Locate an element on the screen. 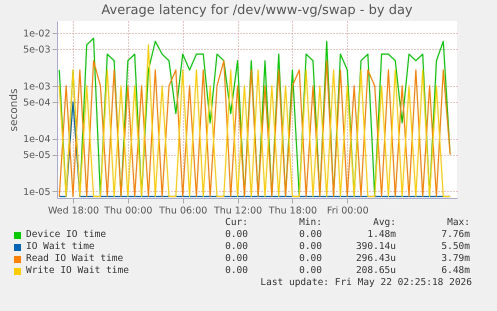 Image resolution: width=497 pixels, height=311 pixels. legend-label: Device IO time is located at coordinates (66, 235).